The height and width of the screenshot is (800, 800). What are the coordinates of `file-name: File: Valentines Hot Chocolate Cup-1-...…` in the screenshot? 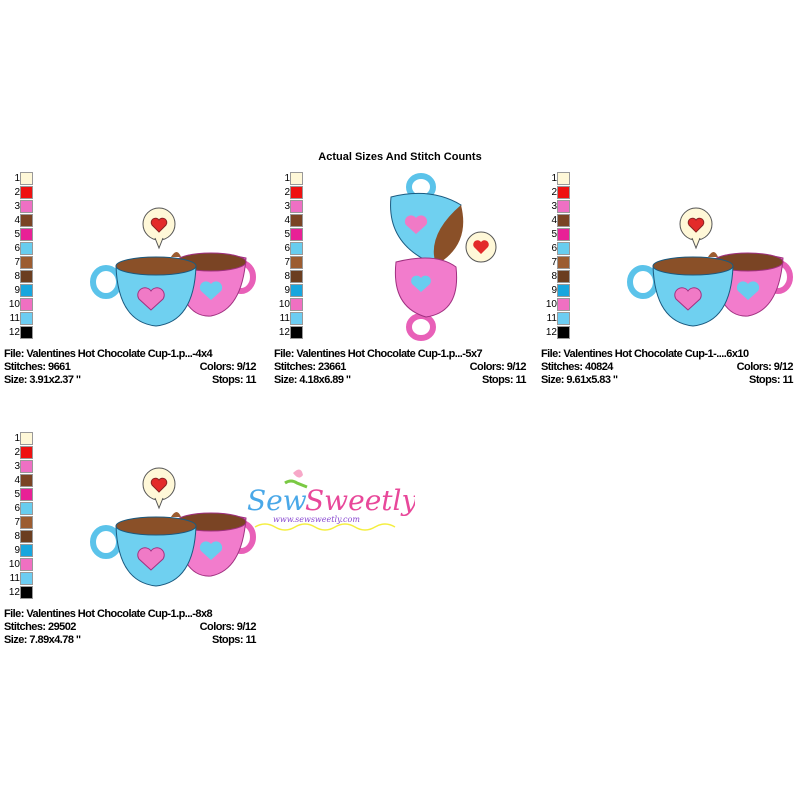 It's located at (645, 354).